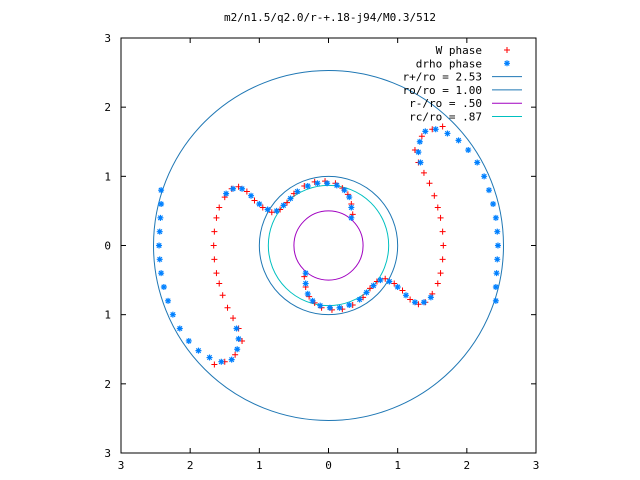 The width and height of the screenshot is (640, 480). I want to click on legend-label-2: r+/ro = 2.53, so click(442, 77).